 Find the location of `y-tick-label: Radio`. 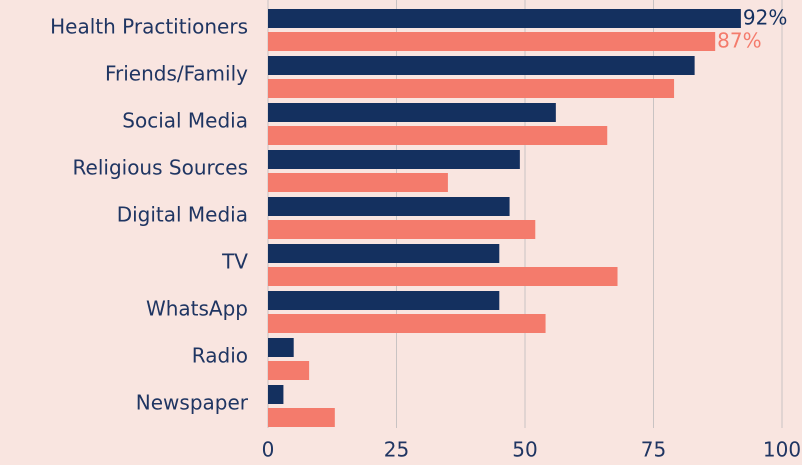

y-tick-label: Radio is located at coordinates (220, 356).